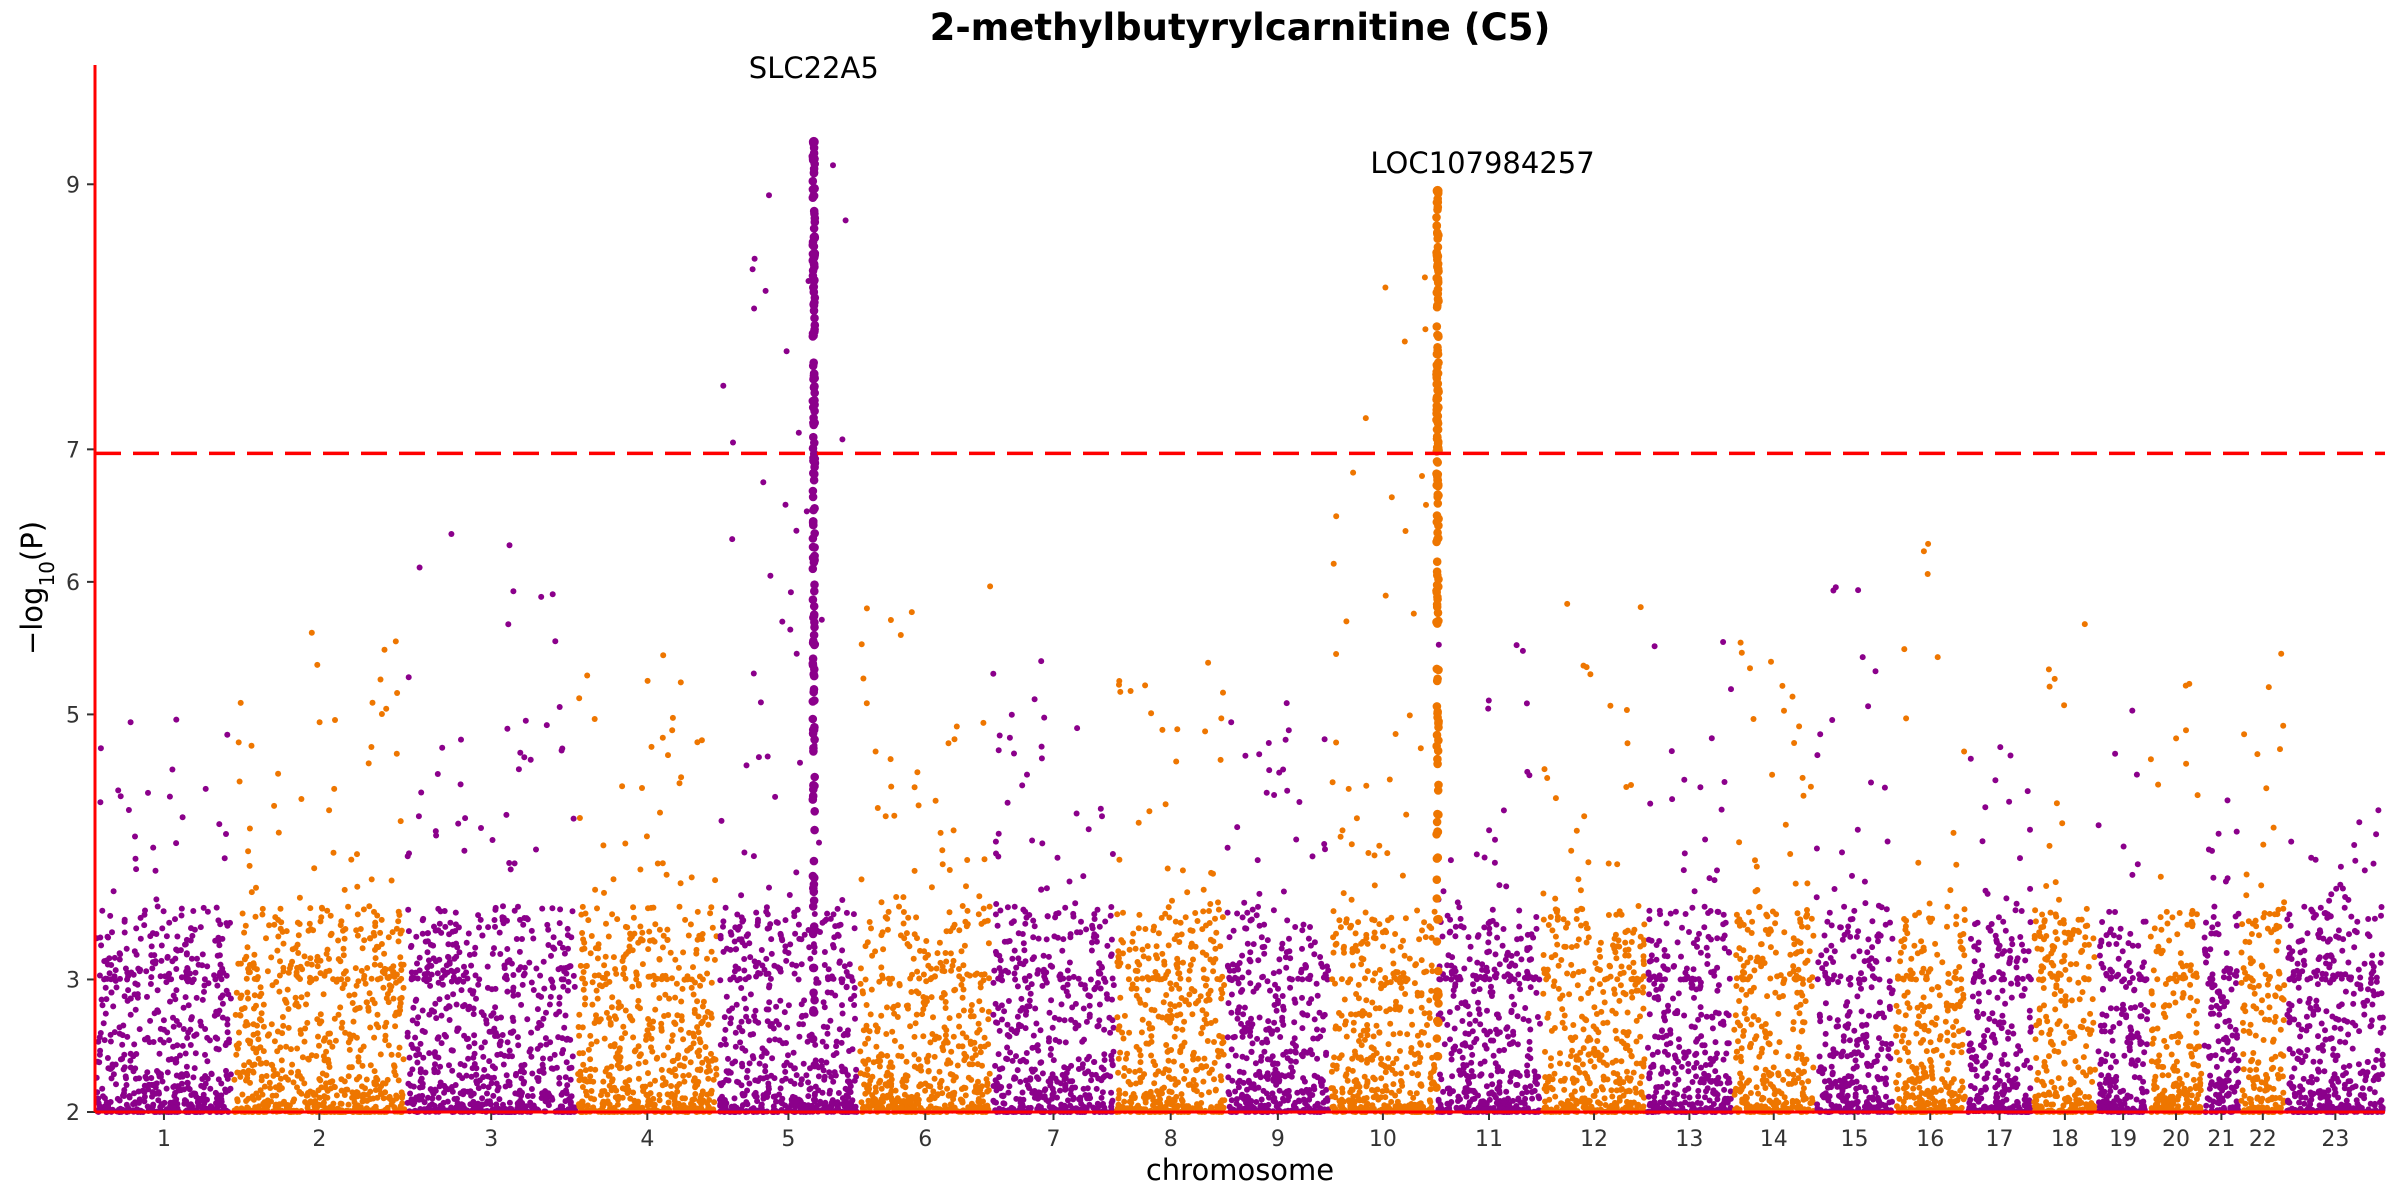  I want to click on x-tick-label: 1, so click(164, 1139).